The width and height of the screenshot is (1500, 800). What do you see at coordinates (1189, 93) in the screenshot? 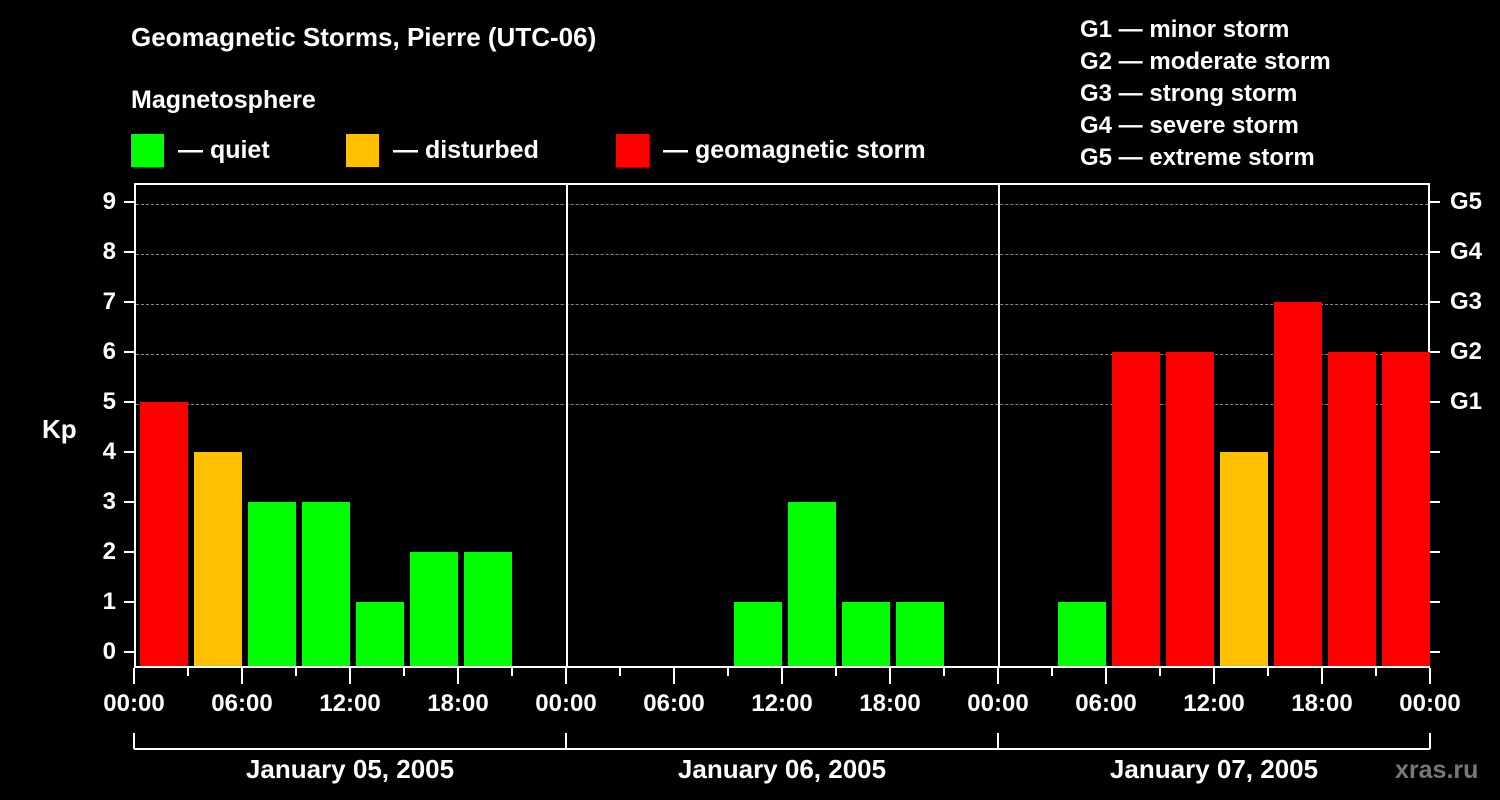
I see `storm-scale-item: G3 — strong storm` at bounding box center [1189, 93].